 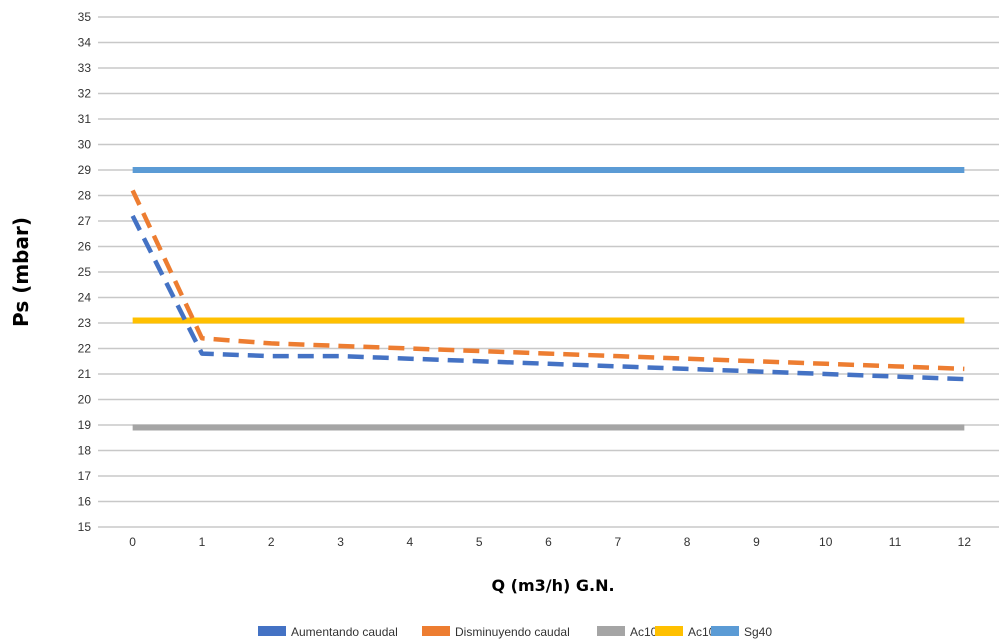 I want to click on y-tick-label: 31, so click(x=85, y=119).